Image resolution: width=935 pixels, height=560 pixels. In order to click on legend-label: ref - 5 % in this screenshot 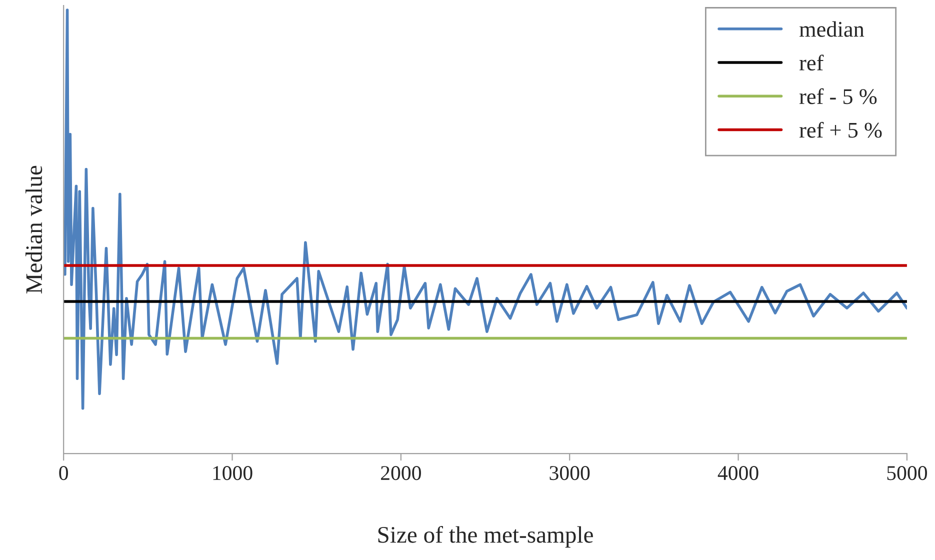, I will do `click(838, 96)`.